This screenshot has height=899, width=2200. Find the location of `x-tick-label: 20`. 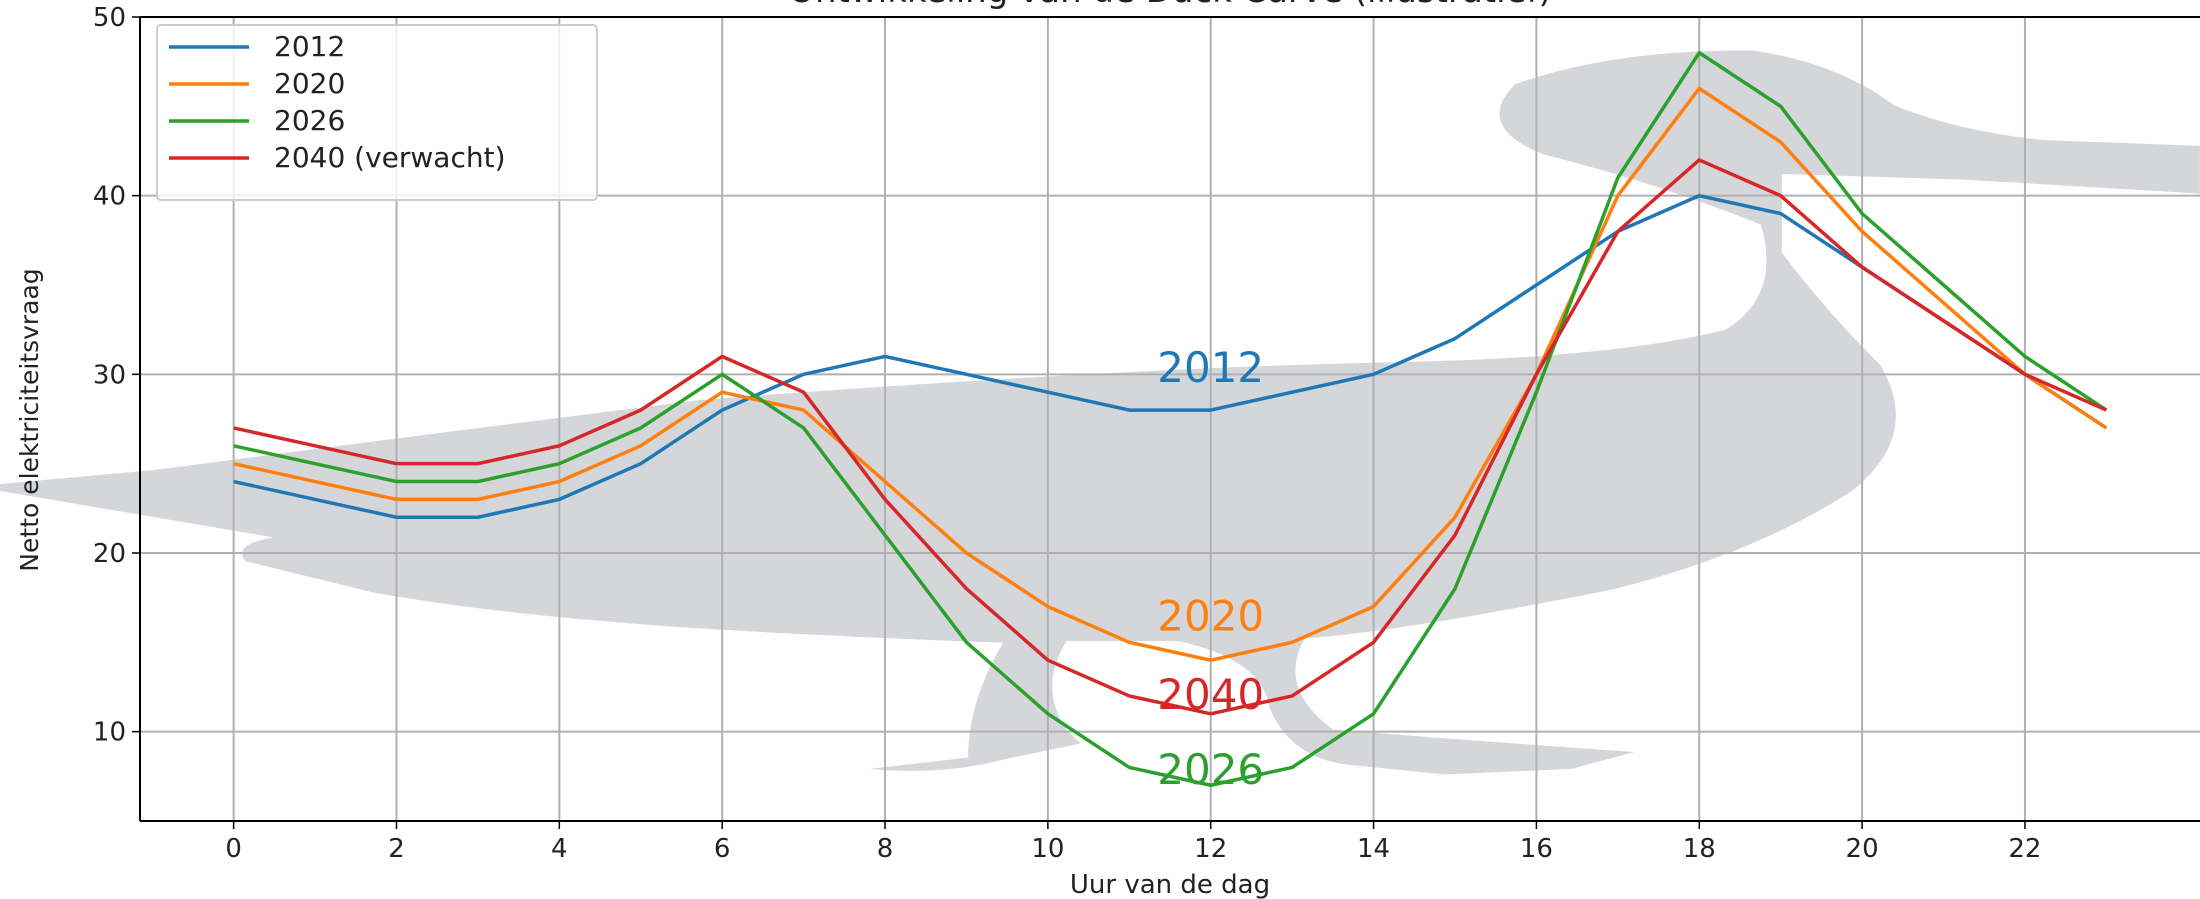

x-tick-label: 20 is located at coordinates (1862, 849).